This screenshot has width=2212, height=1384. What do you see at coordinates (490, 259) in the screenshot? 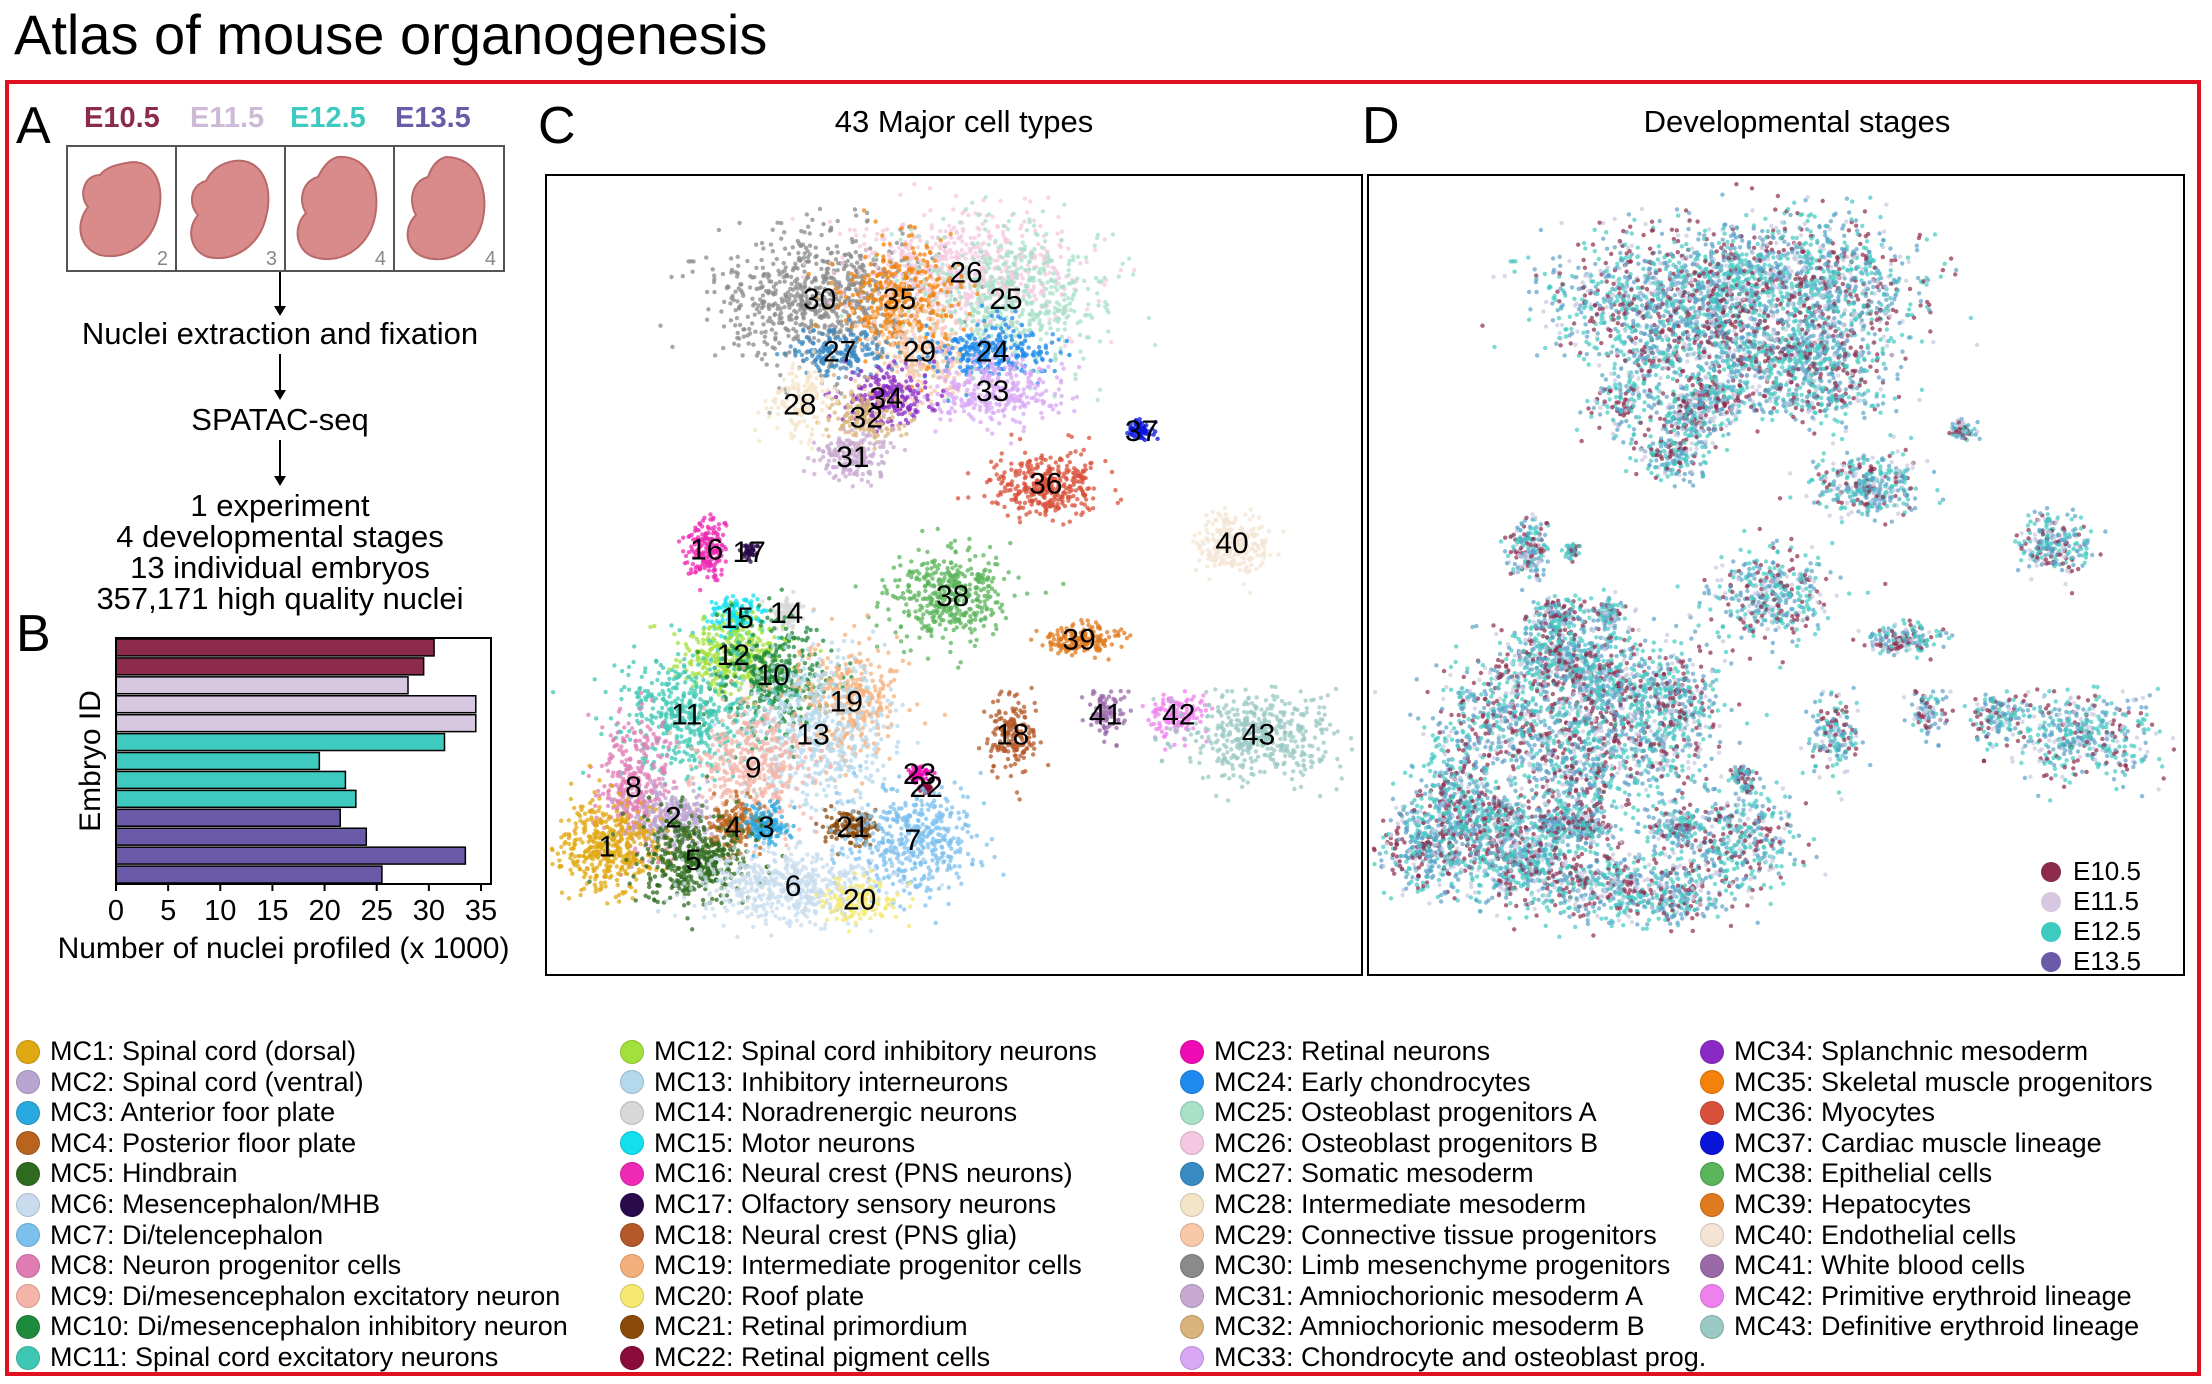
I see `embryo-count-e13-5: 4` at bounding box center [490, 259].